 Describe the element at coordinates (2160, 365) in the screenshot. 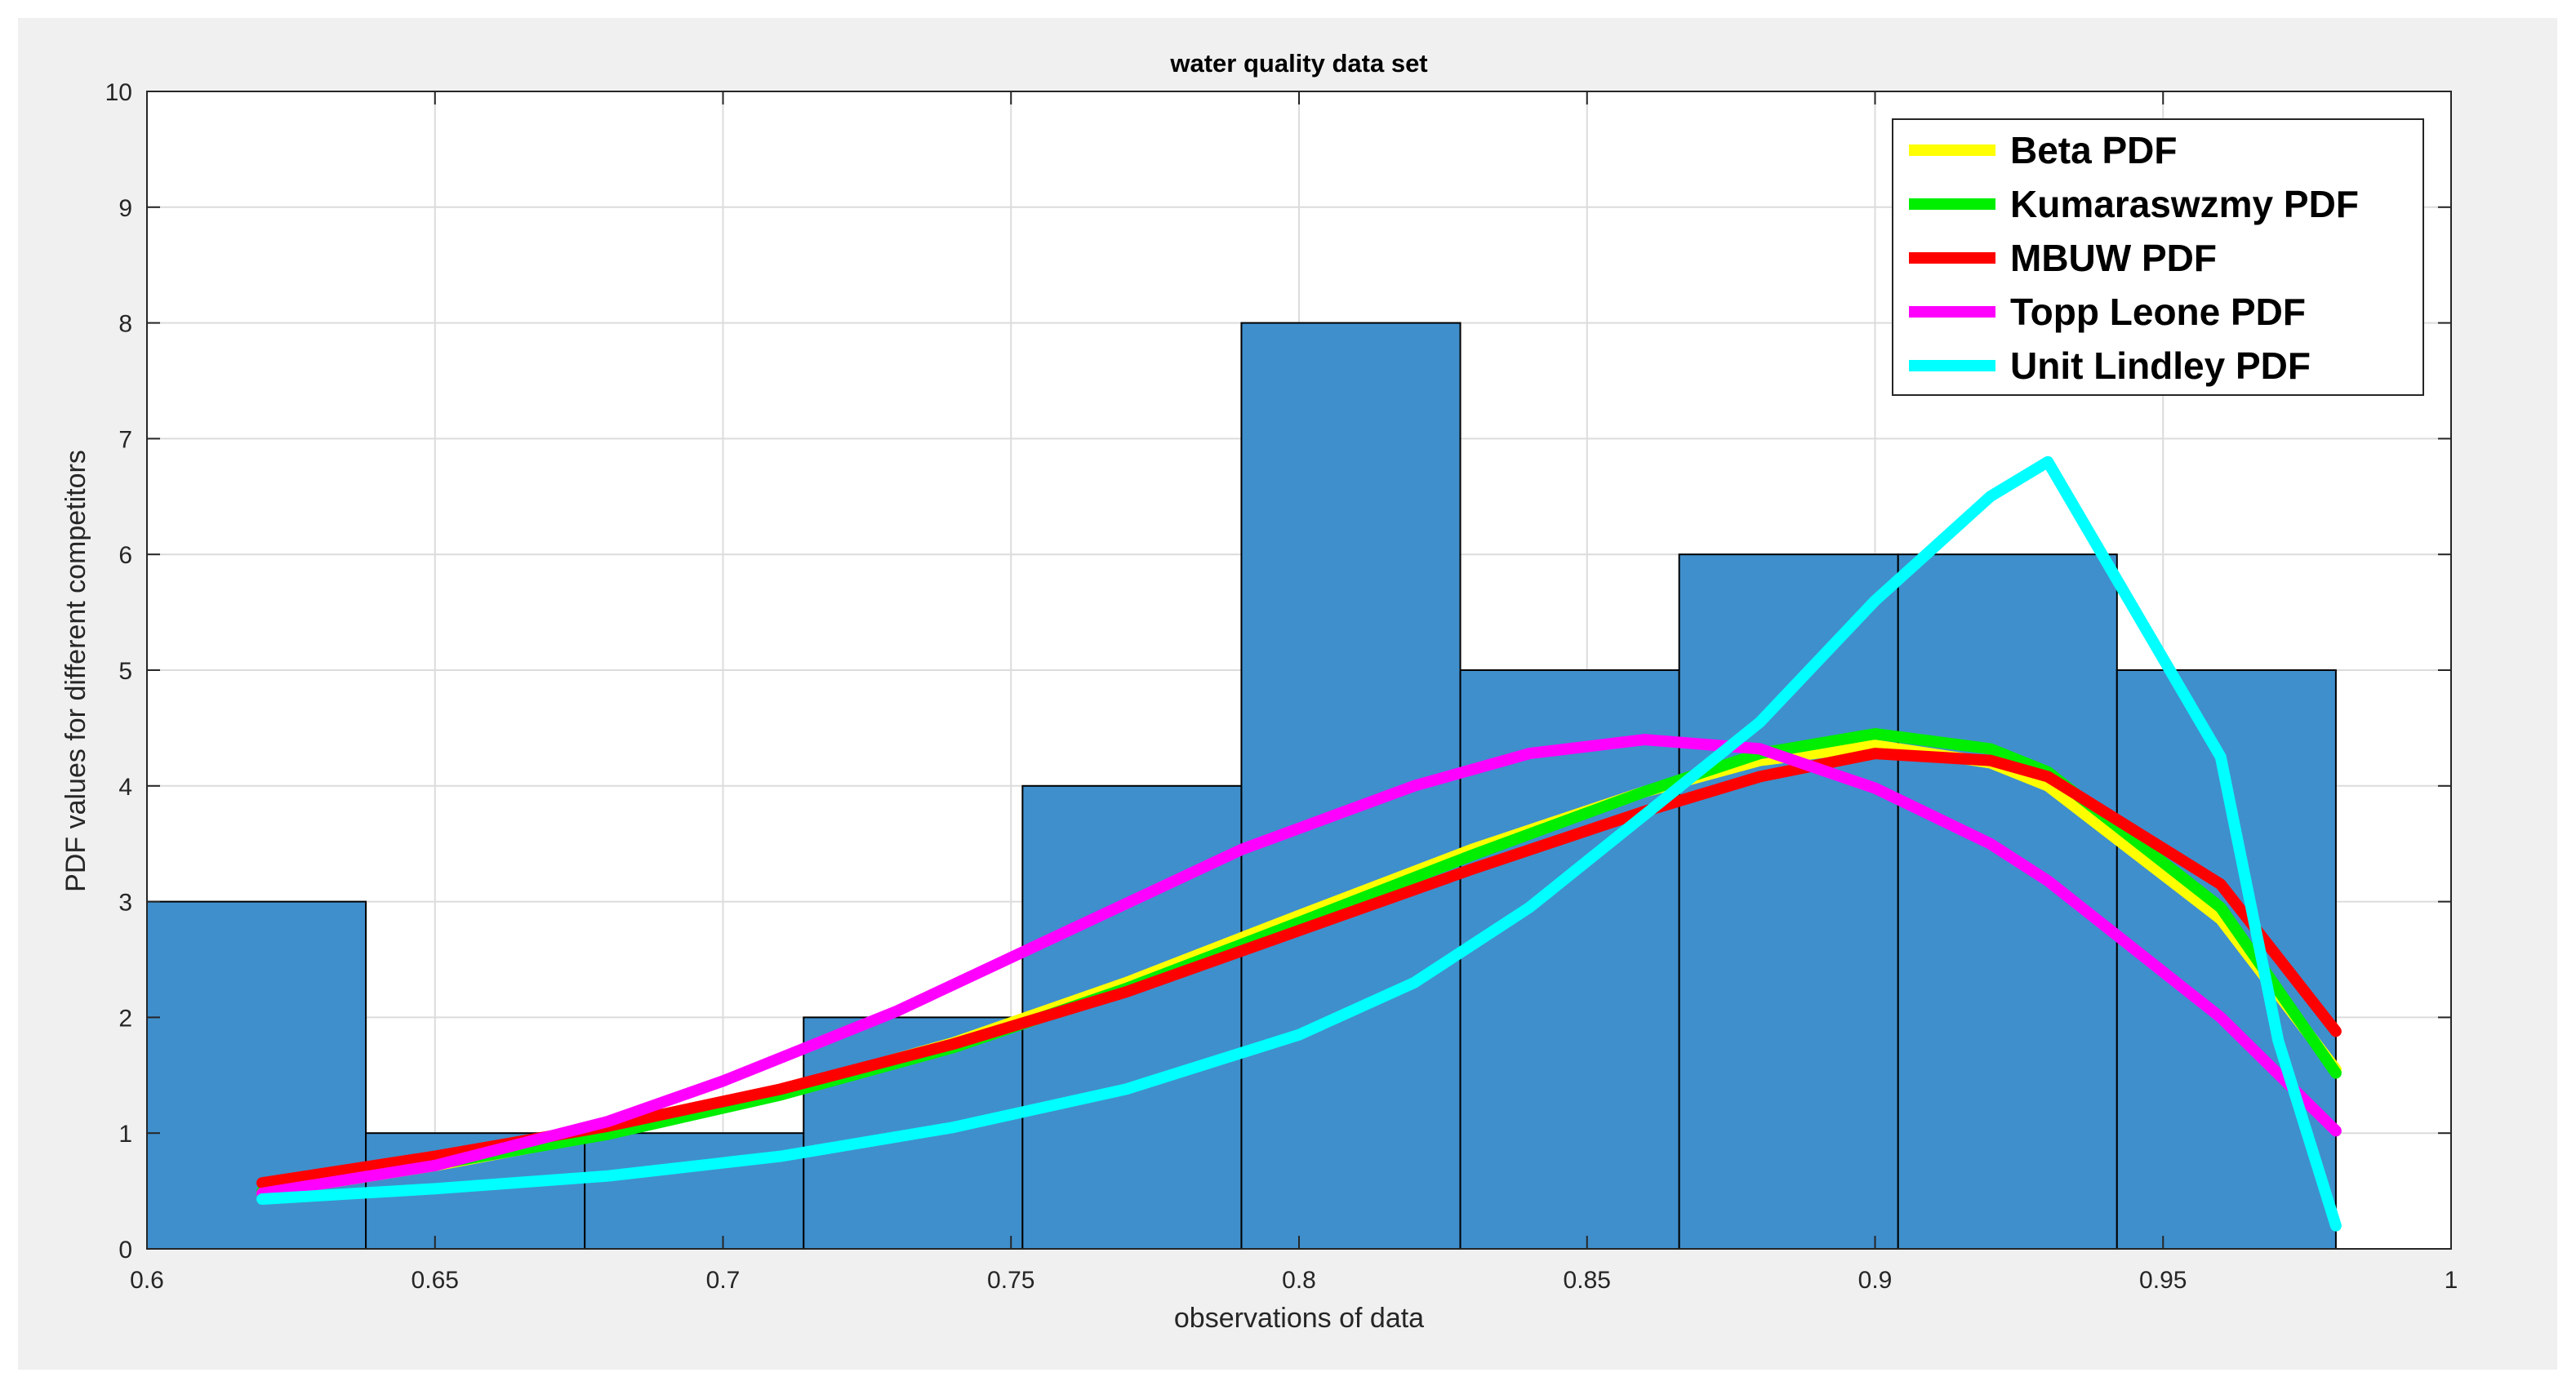

I see `legend-label: Unit Lindley PDF` at that location.